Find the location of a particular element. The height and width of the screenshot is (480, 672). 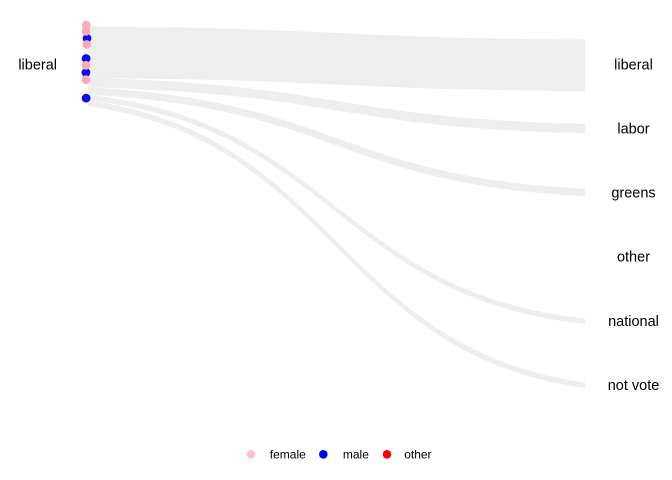

svg-text: male is located at coordinates (356, 454).